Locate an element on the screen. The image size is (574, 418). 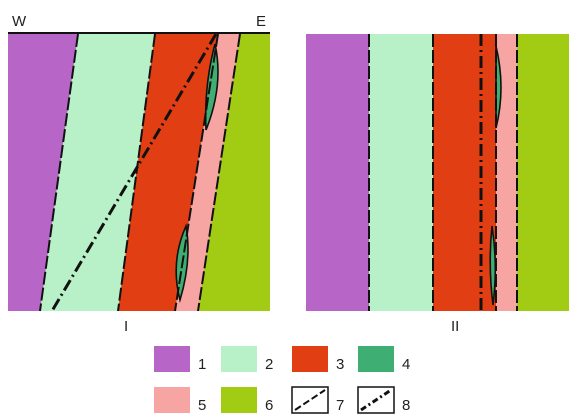
legend-label-1: 1 is located at coordinates (202, 364).